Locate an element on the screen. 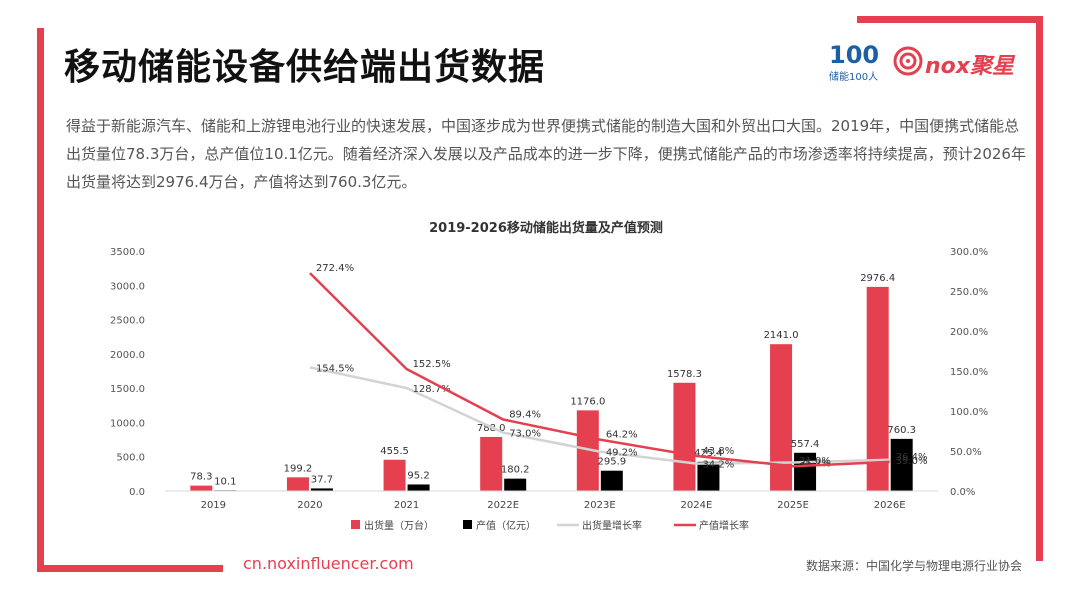 The image size is (1080, 608). value-bar-label: 10.1 is located at coordinates (225, 481).